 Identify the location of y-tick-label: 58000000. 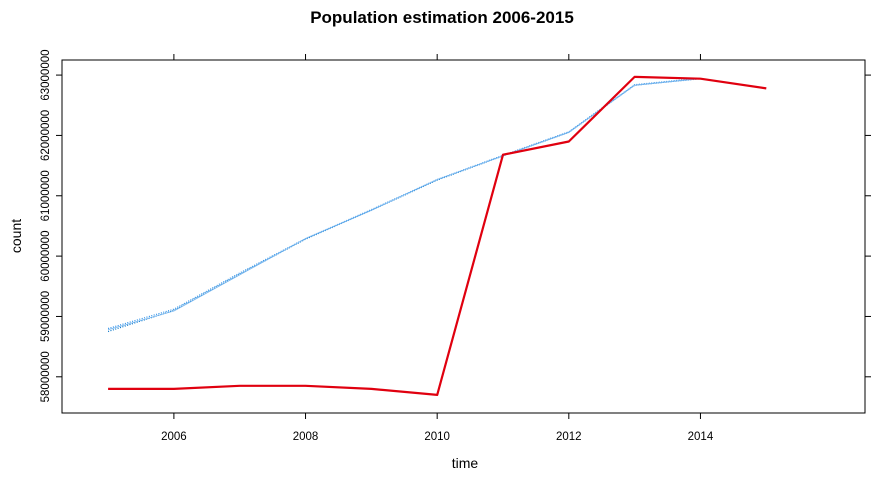
(46, 376).